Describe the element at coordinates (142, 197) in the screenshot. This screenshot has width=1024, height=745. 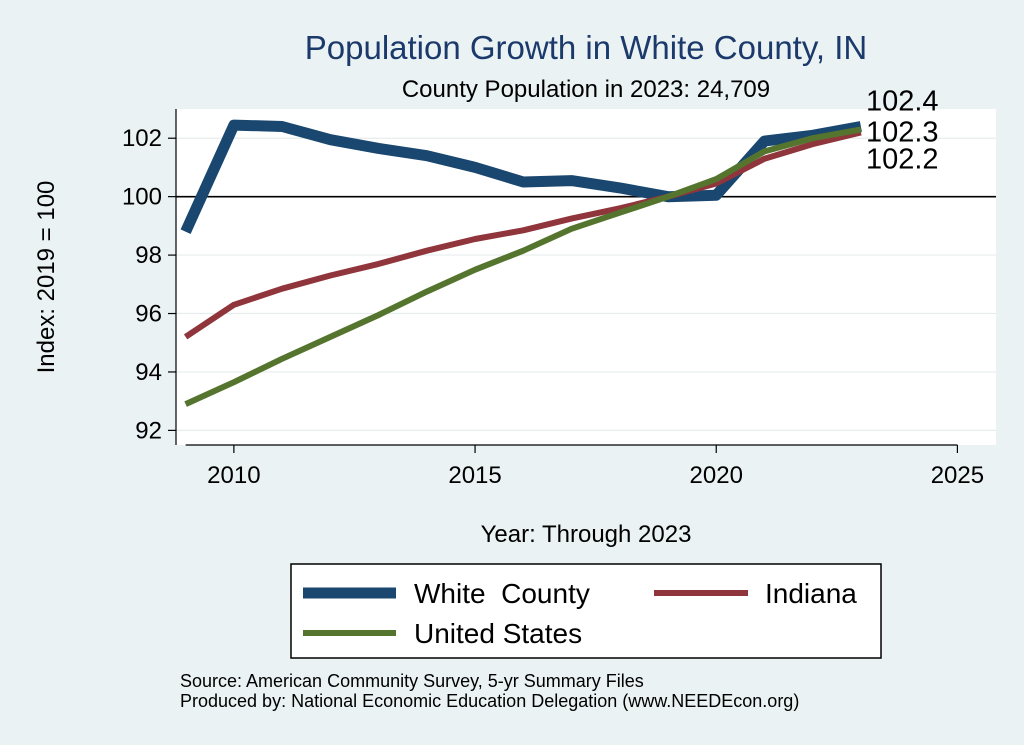
I see `y-tick-label-100: 100` at that location.